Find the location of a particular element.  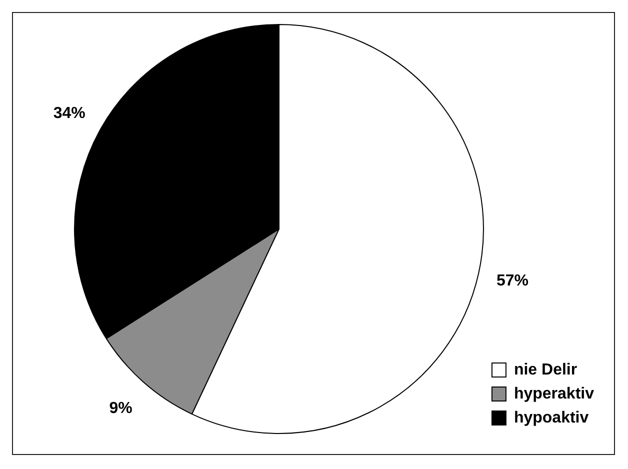

data-label: 57% is located at coordinates (512, 281).